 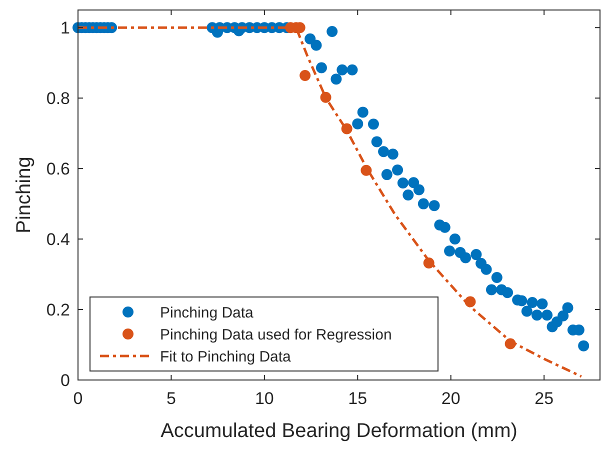 I want to click on legend-label: Fit to Pinching Data, so click(x=226, y=357).